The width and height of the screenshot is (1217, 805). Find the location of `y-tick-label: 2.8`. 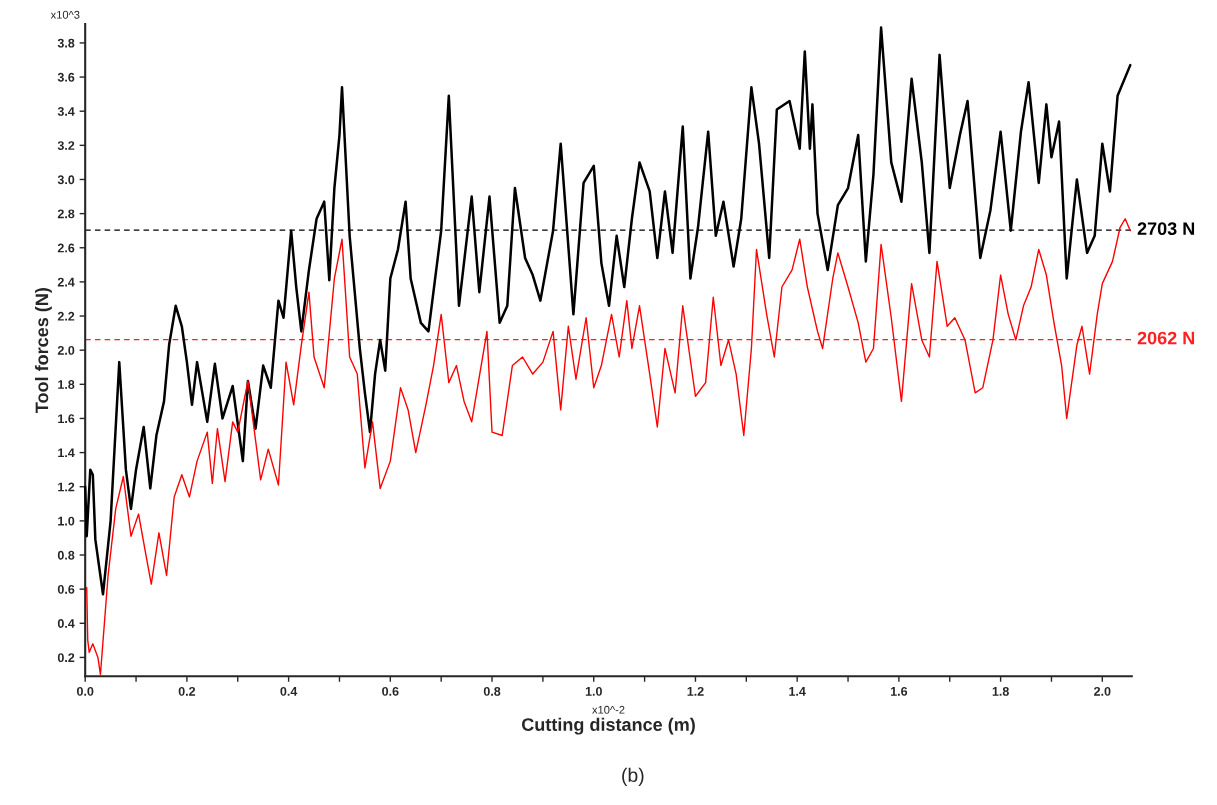

y-tick-label: 2.8 is located at coordinates (66, 214).